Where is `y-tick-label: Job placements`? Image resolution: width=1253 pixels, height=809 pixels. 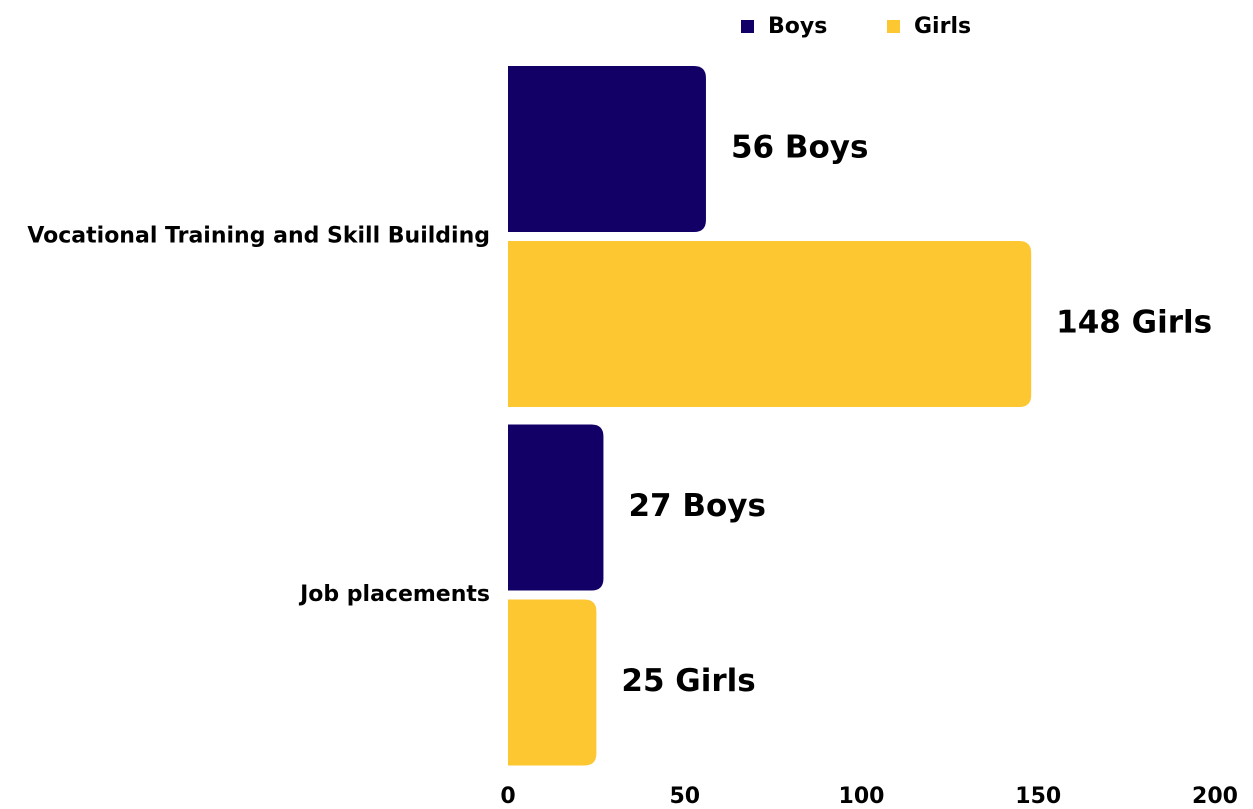
y-tick-label: Job placements is located at coordinates (394, 594).